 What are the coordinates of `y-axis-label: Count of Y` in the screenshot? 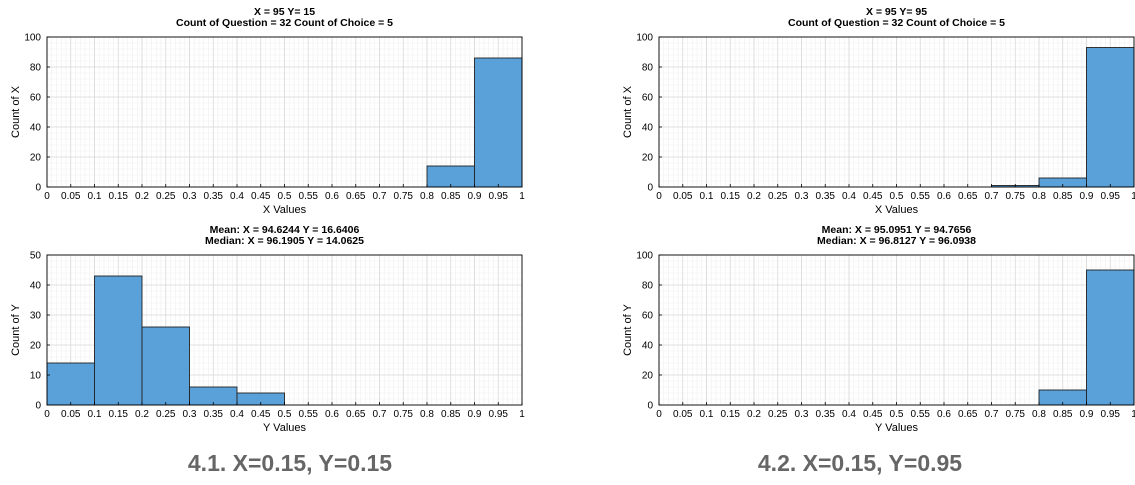 It's located at (628, 329).